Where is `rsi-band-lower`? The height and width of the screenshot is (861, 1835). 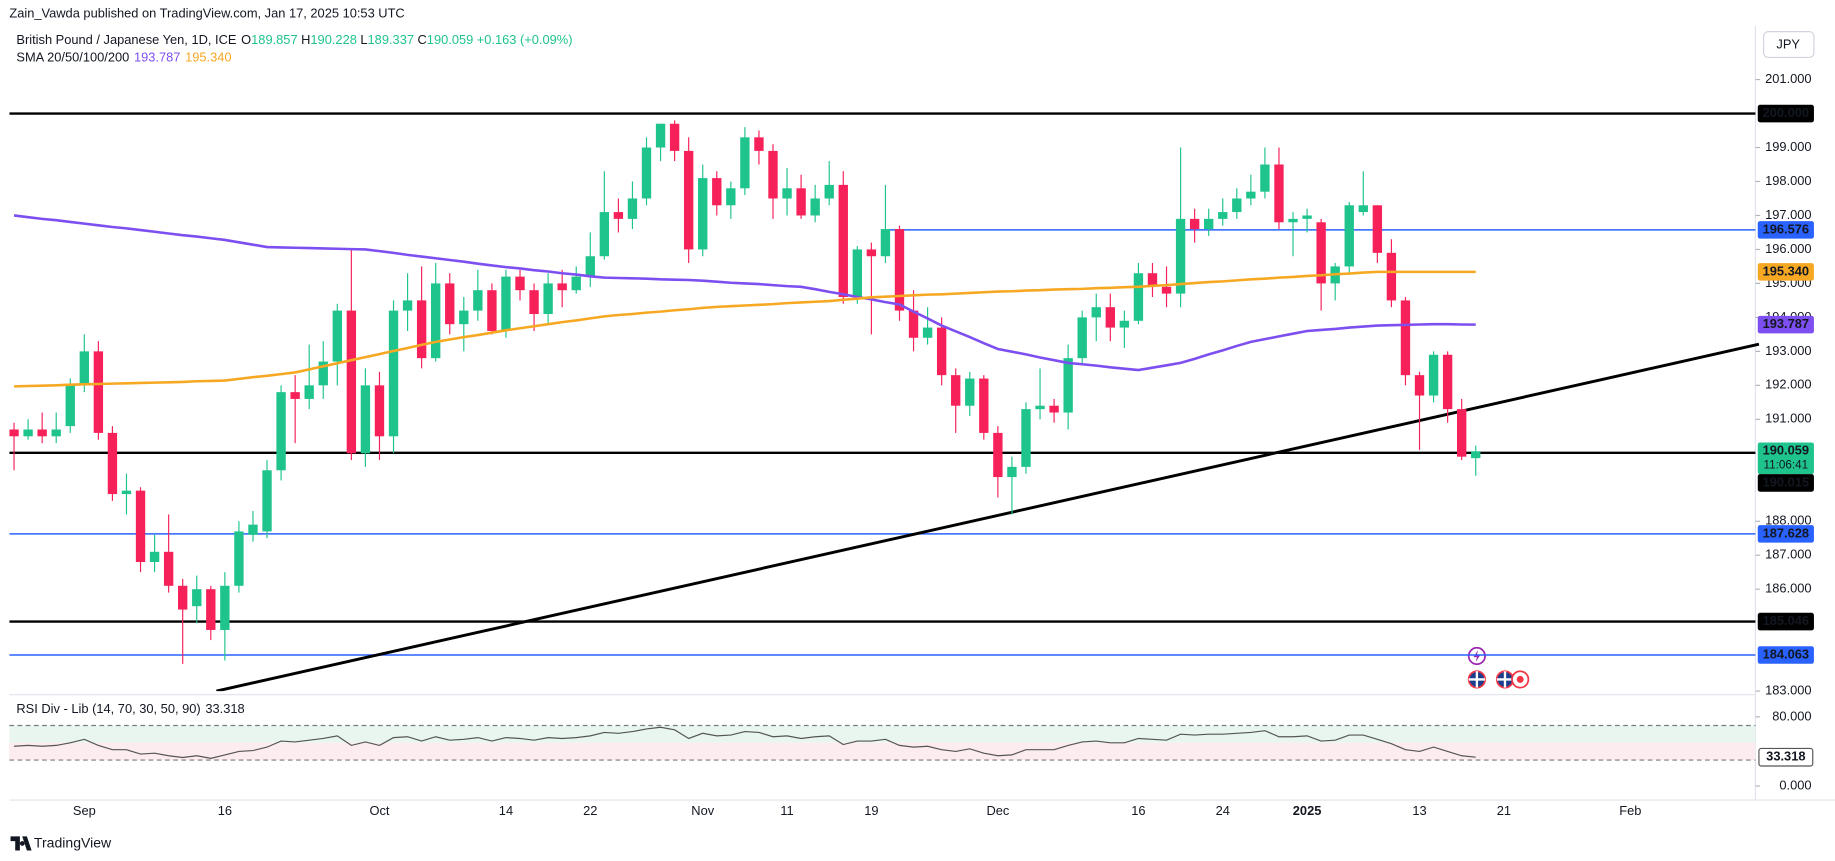 rsi-band-lower is located at coordinates (882, 751).